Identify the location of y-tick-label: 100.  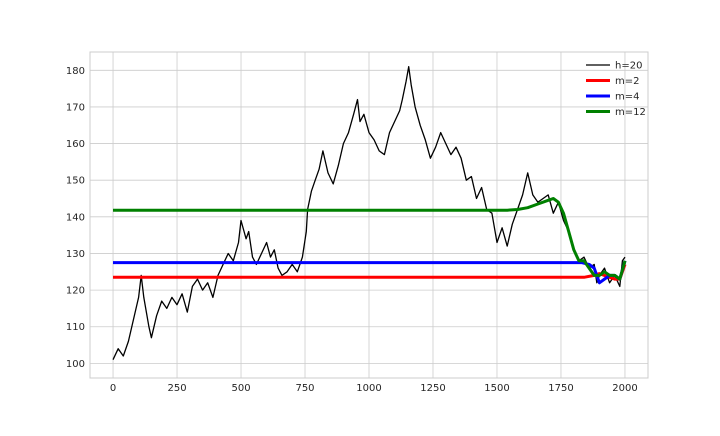
(75, 364).